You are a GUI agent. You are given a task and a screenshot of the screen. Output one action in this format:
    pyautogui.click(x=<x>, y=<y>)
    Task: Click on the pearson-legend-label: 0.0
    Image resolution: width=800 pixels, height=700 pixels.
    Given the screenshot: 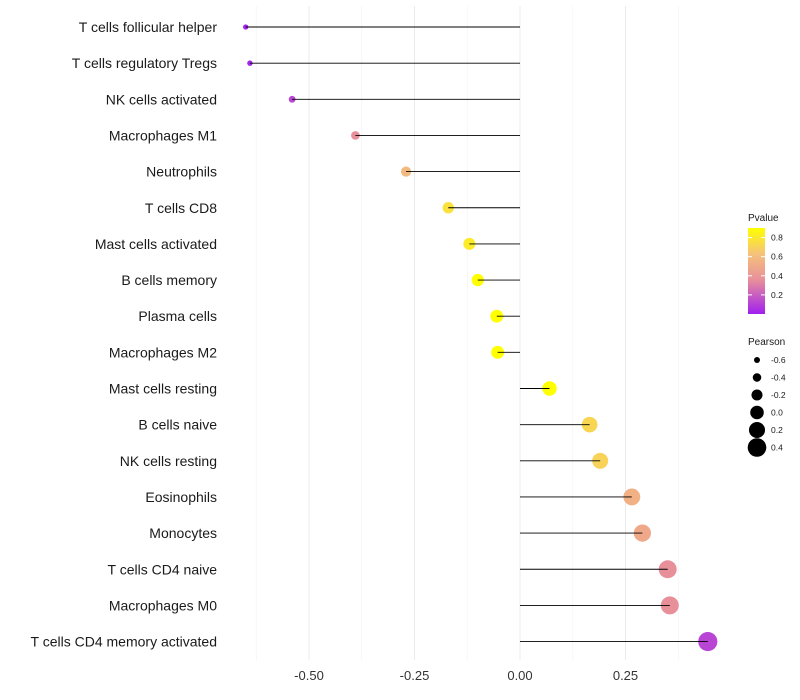 What is the action you would take?
    pyautogui.click(x=777, y=413)
    